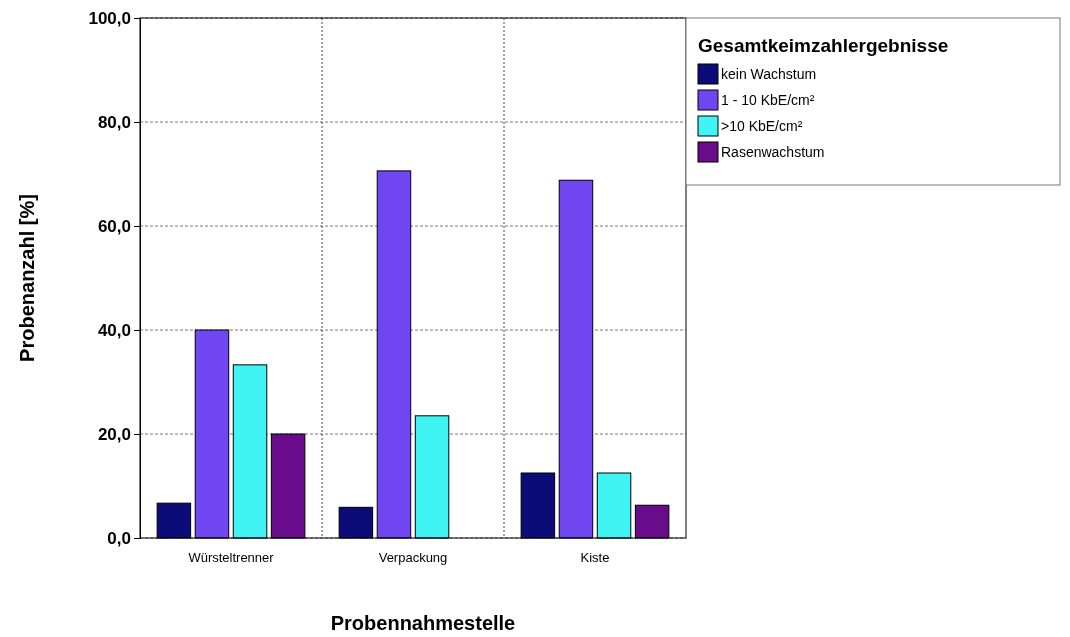  What do you see at coordinates (119, 538) in the screenshot?
I see `y-tick-label: 0,0` at bounding box center [119, 538].